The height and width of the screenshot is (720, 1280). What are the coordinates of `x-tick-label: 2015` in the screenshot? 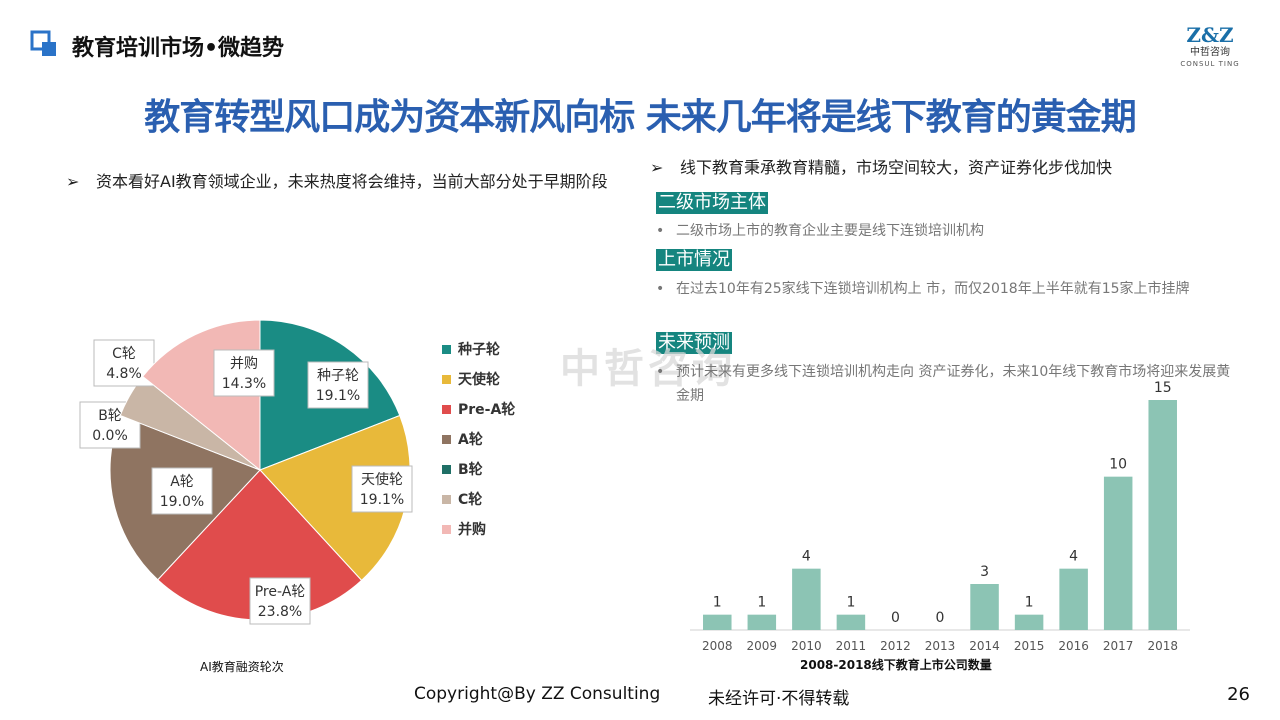 It's located at (1029, 646).